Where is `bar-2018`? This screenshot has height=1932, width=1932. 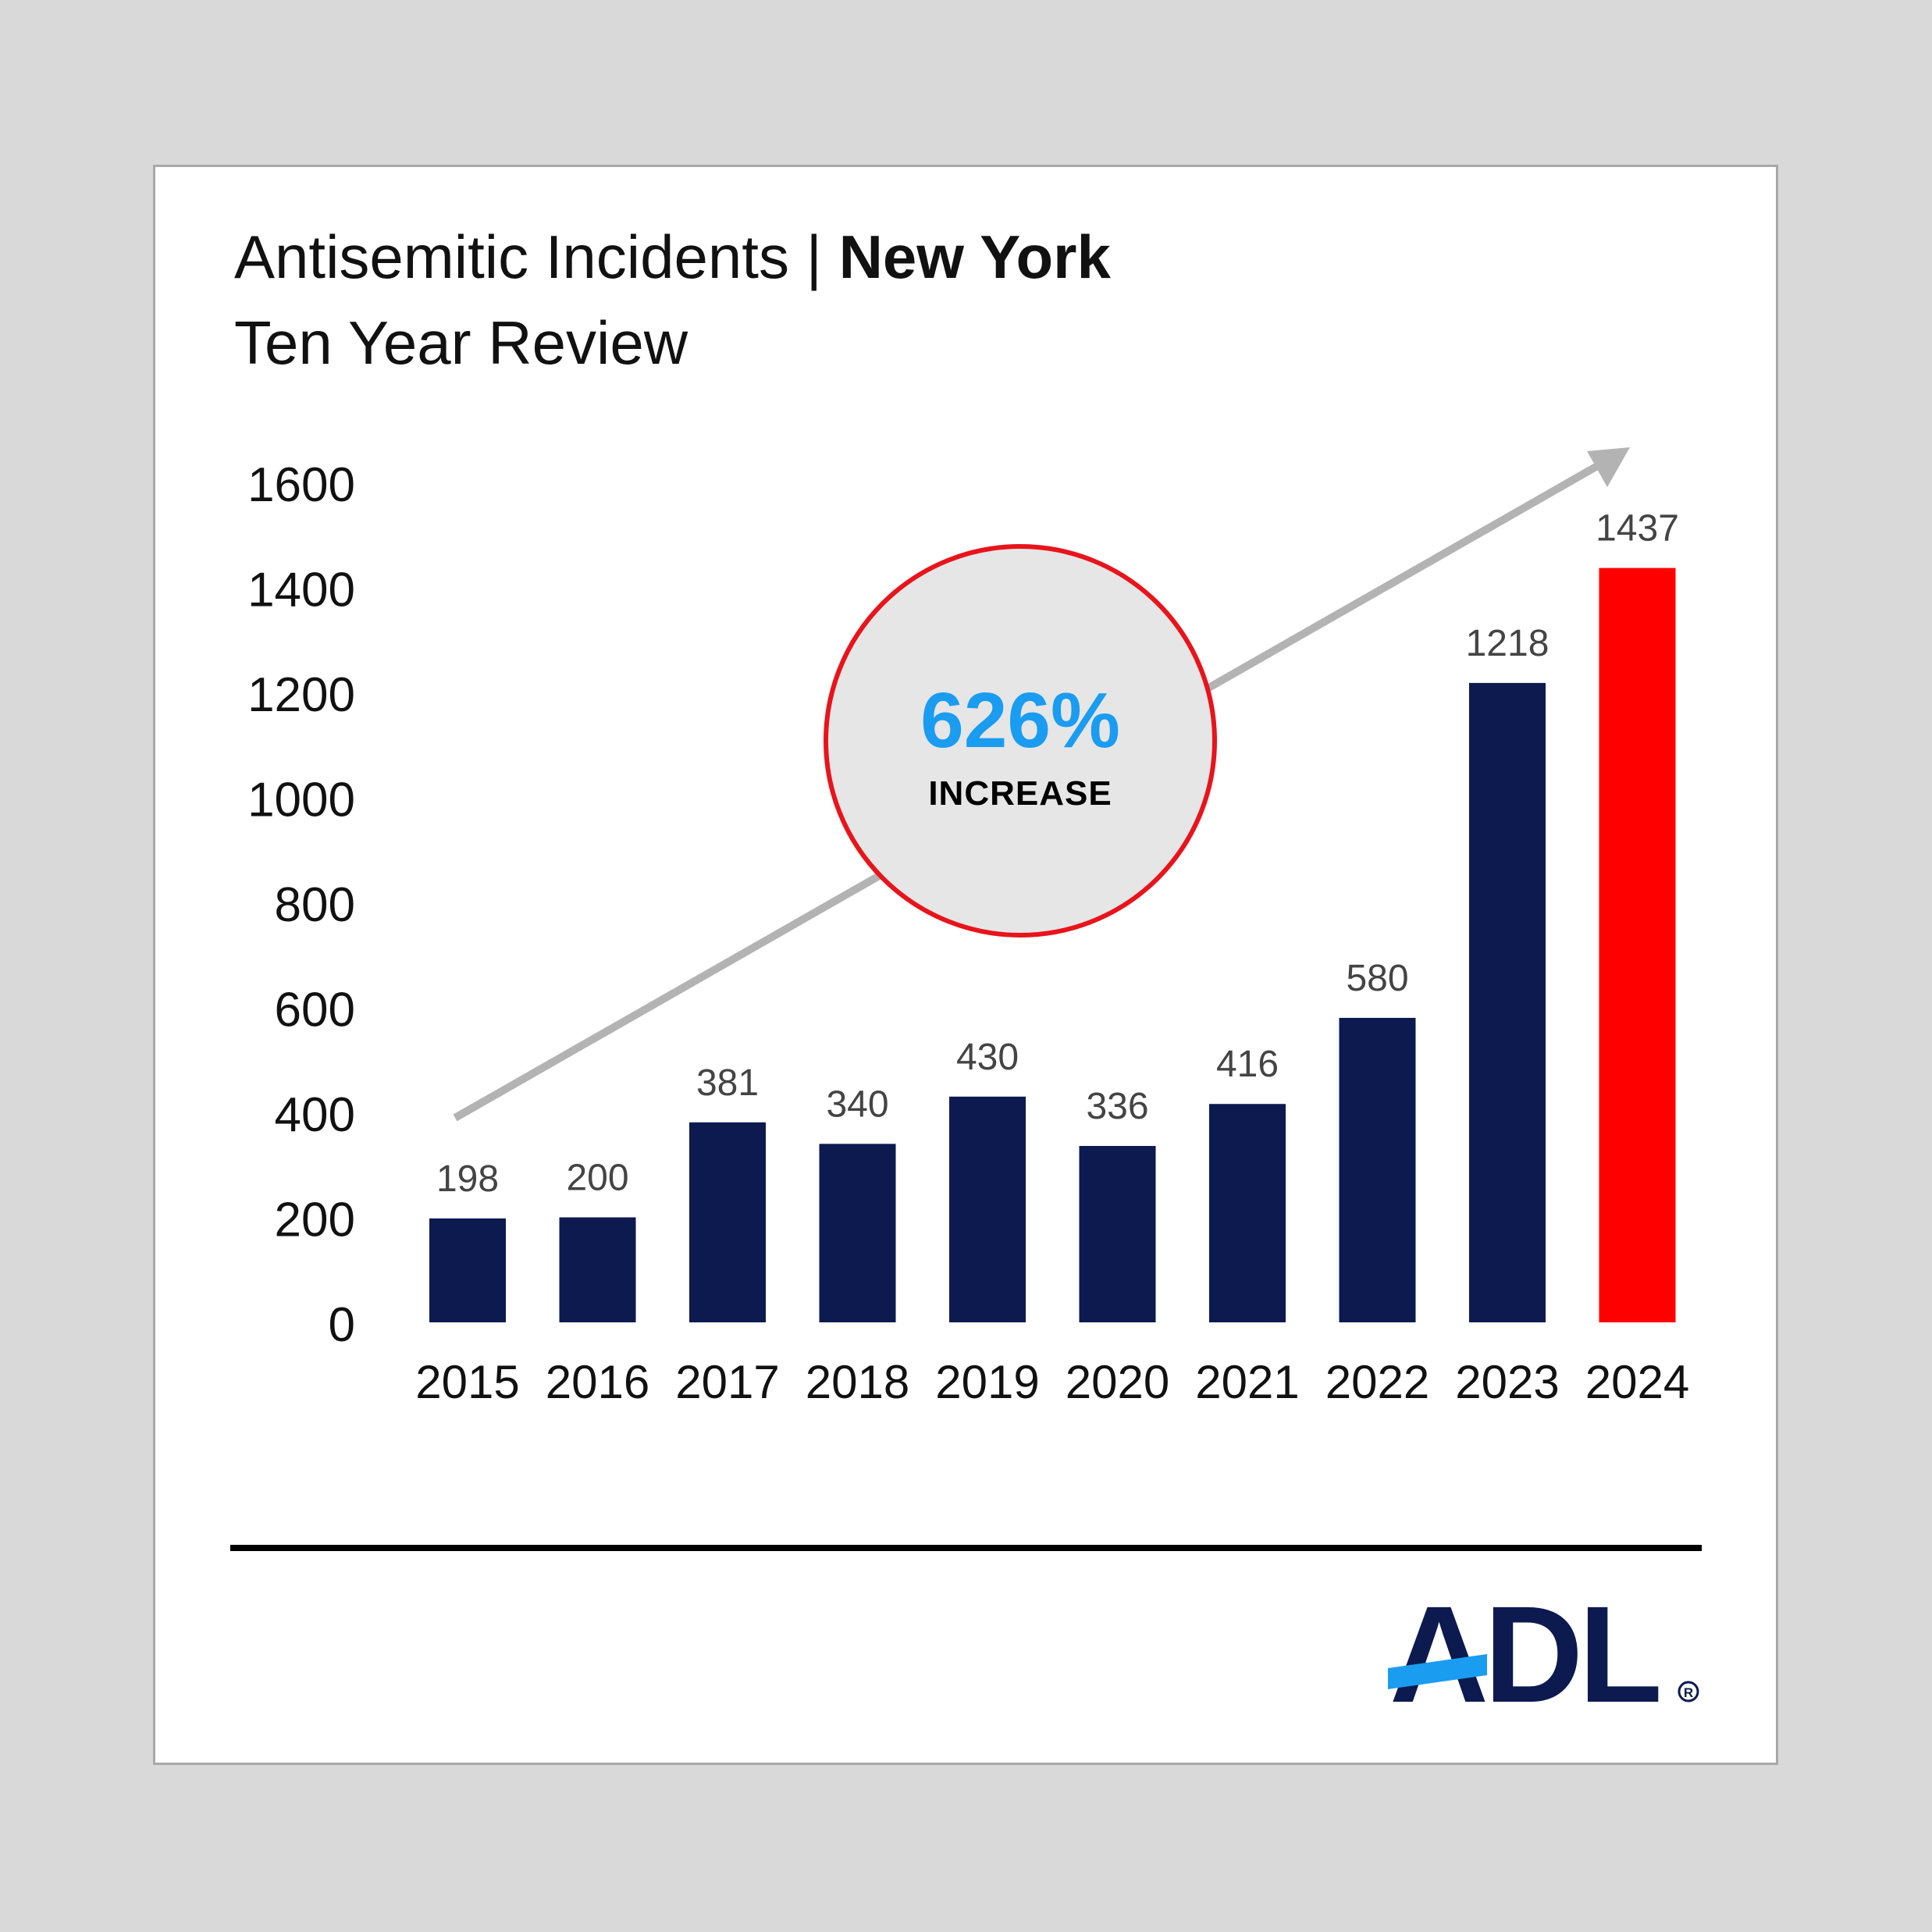 bar-2018 is located at coordinates (858, 1233).